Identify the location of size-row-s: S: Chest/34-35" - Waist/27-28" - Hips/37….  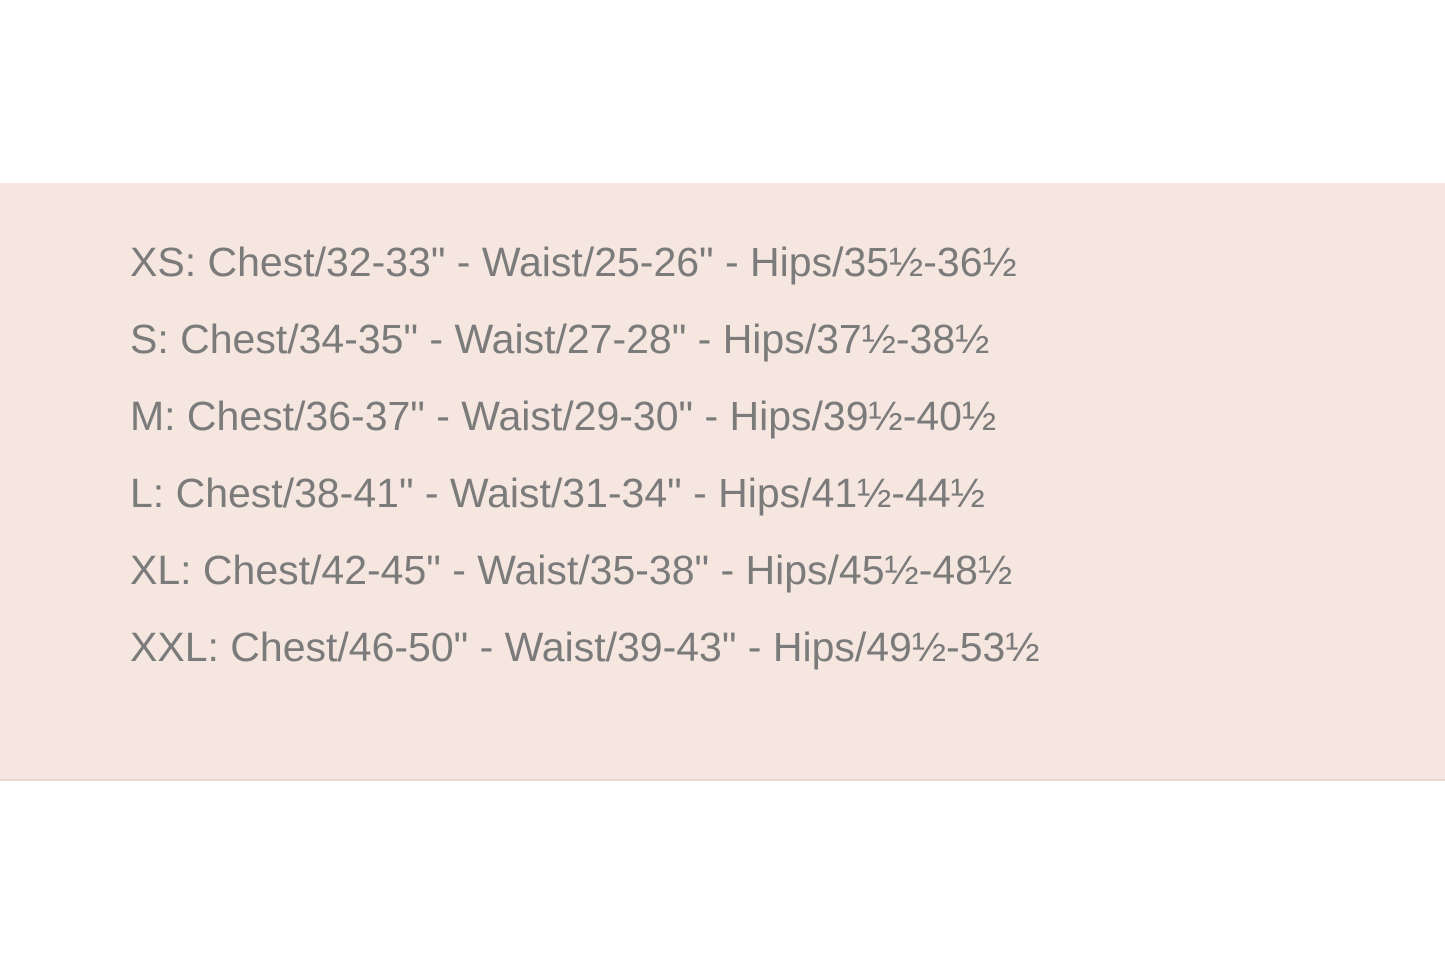
(560, 339).